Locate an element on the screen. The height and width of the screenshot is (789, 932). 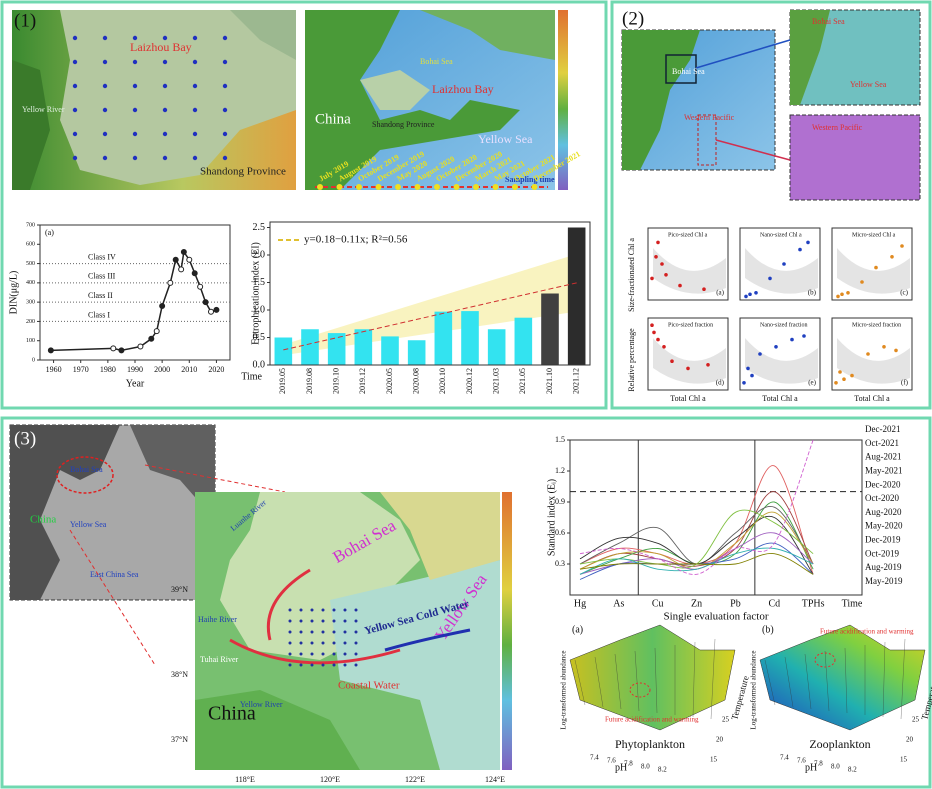
map-label: Western Pacific is located at coordinates (837, 127).